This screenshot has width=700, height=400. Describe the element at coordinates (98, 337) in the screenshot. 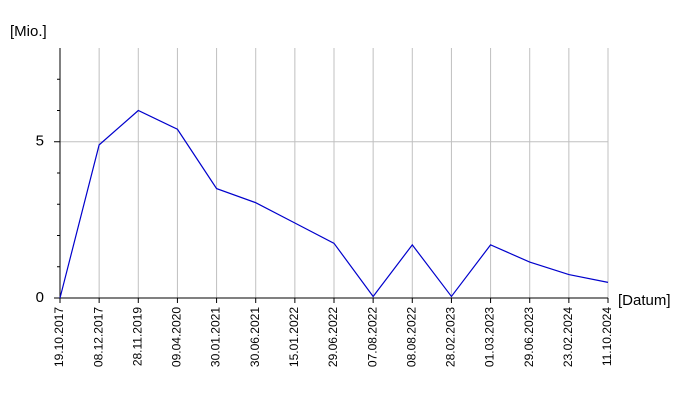

I see `x-tick-label: 08.12.2017` at that location.